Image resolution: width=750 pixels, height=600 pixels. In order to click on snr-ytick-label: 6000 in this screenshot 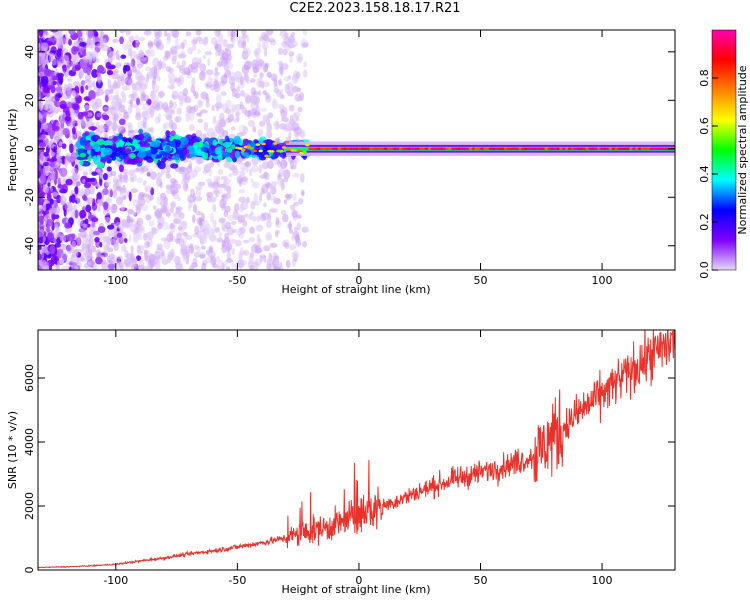, I will do `click(29, 378)`.